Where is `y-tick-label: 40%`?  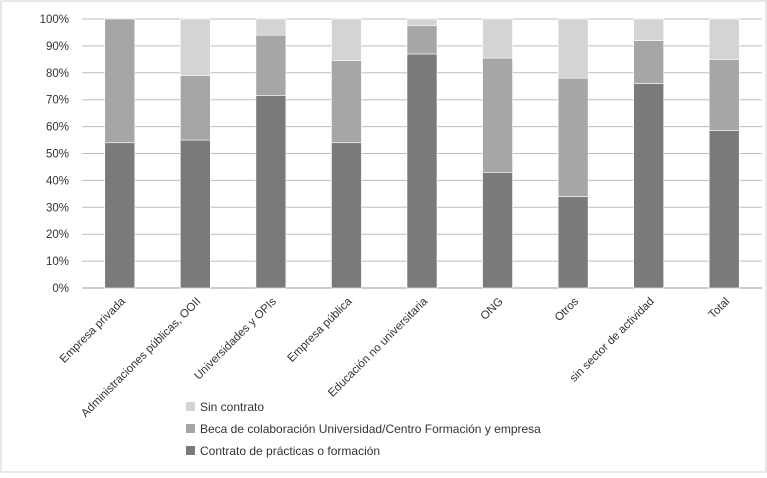
y-tick-label: 40% is located at coordinates (57, 181).